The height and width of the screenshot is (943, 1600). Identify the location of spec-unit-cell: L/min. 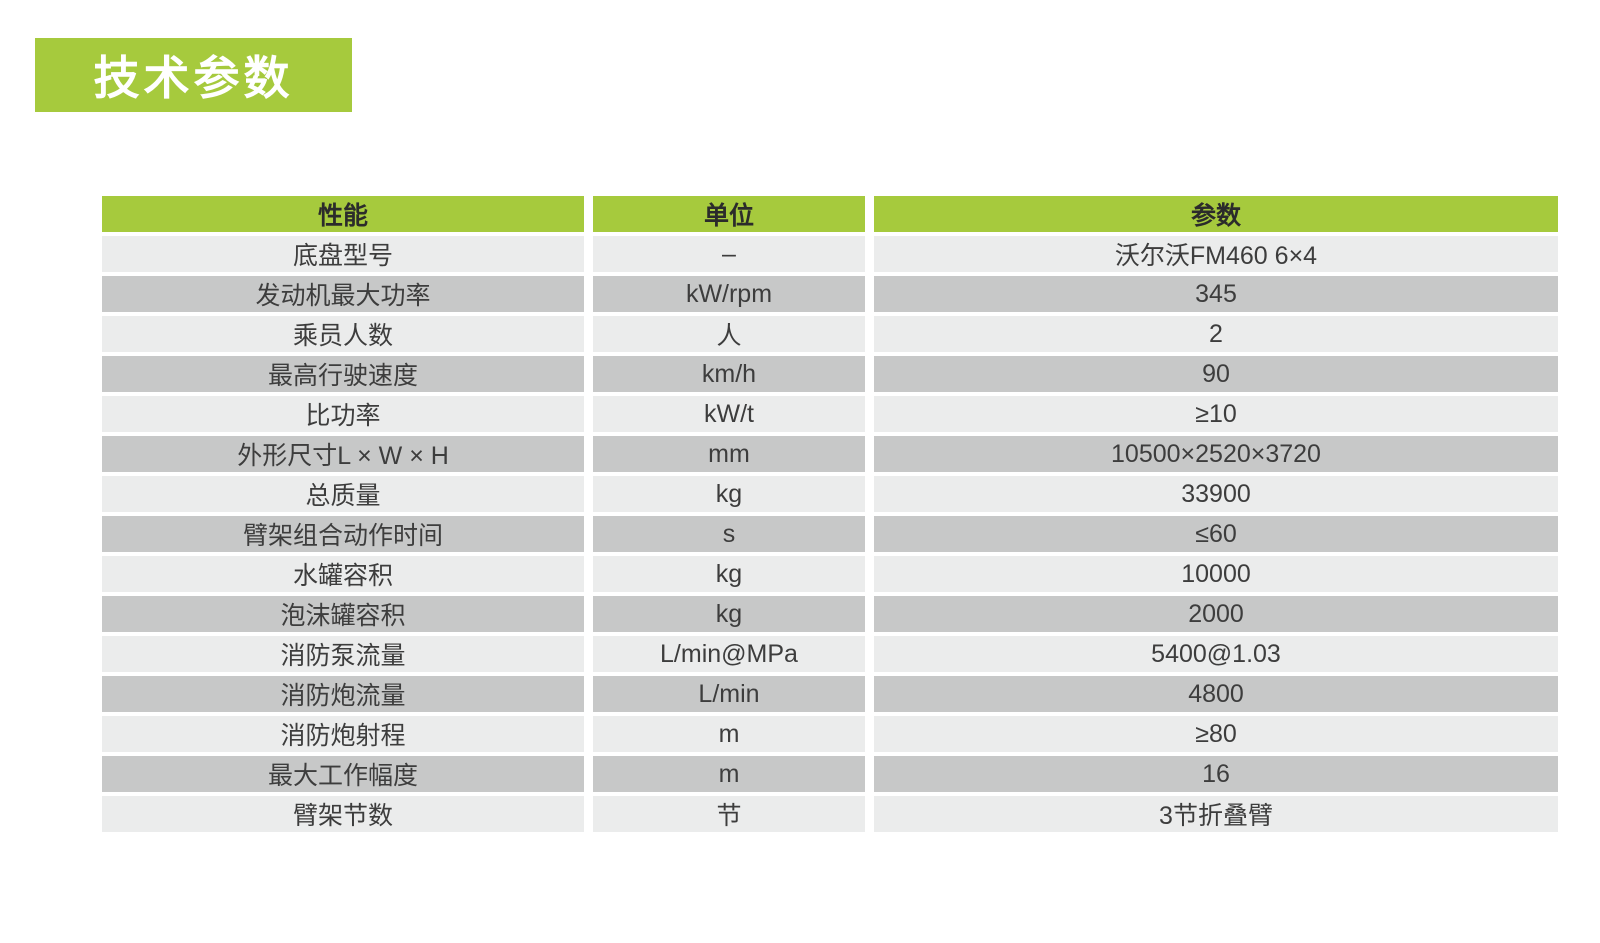
(733, 696).